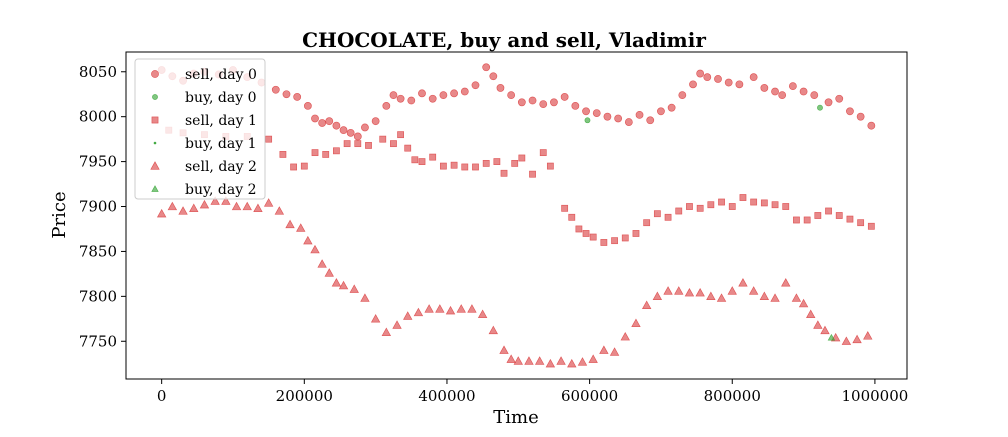 The image size is (1008, 437). Describe the element at coordinates (504, 40) in the screenshot. I see `chart-title: CHOCOLATE, buy and sell, Vladimir` at that location.